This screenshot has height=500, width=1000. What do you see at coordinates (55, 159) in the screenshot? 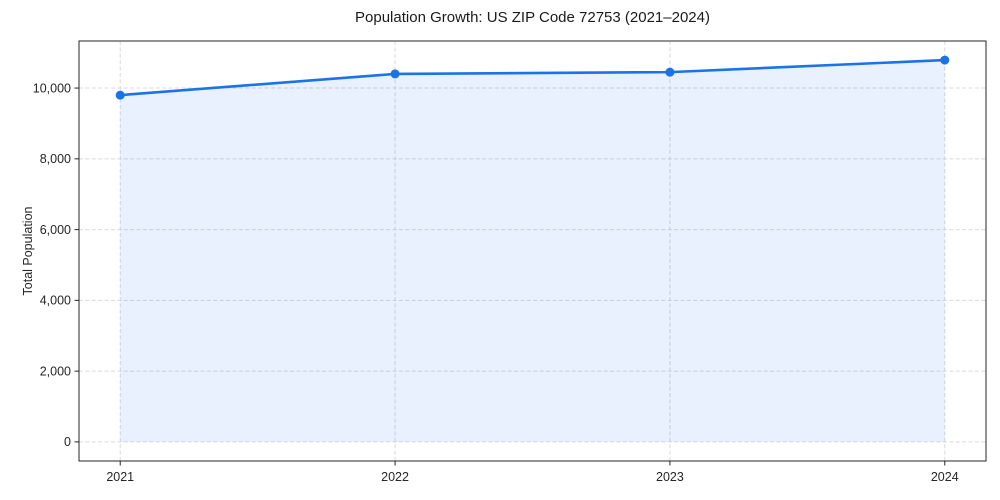
I see `y-tick-label: 8,000` at bounding box center [55, 159].